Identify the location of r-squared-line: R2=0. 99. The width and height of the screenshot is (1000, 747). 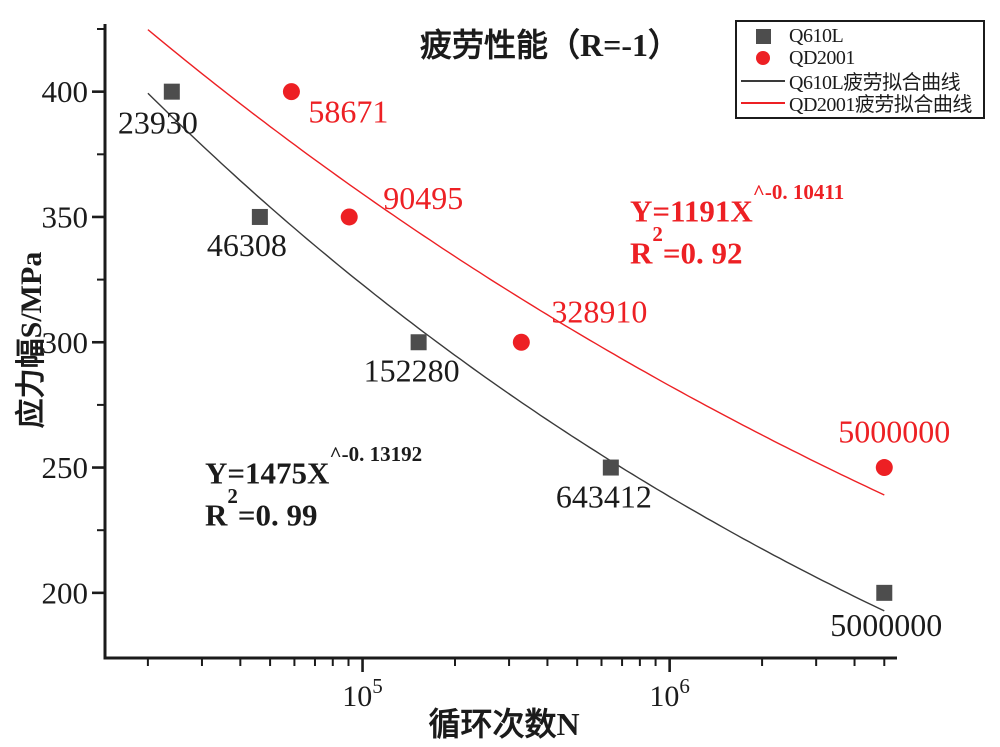
(313, 508).